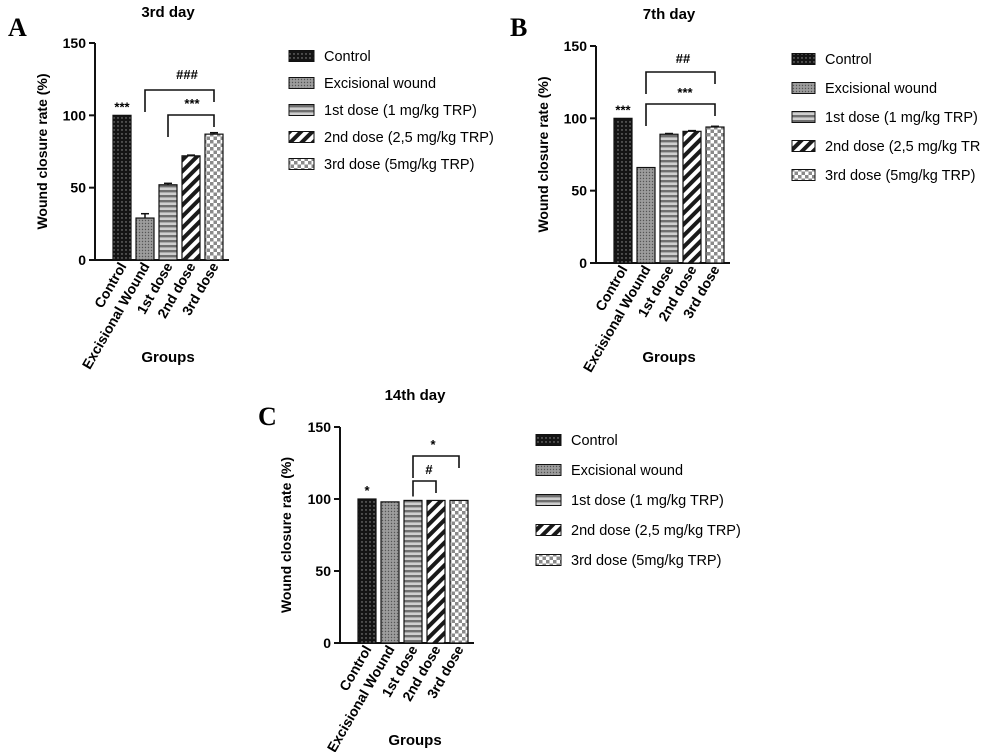 The width and height of the screenshot is (1000, 752). I want to click on chart-title: 3rd day, so click(168, 12).